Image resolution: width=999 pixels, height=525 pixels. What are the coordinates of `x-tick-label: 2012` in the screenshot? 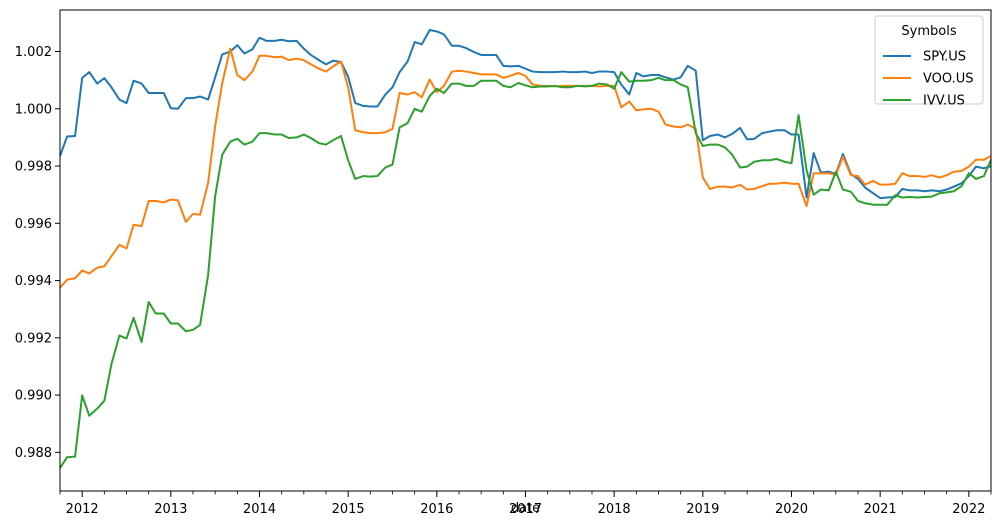 It's located at (82, 509).